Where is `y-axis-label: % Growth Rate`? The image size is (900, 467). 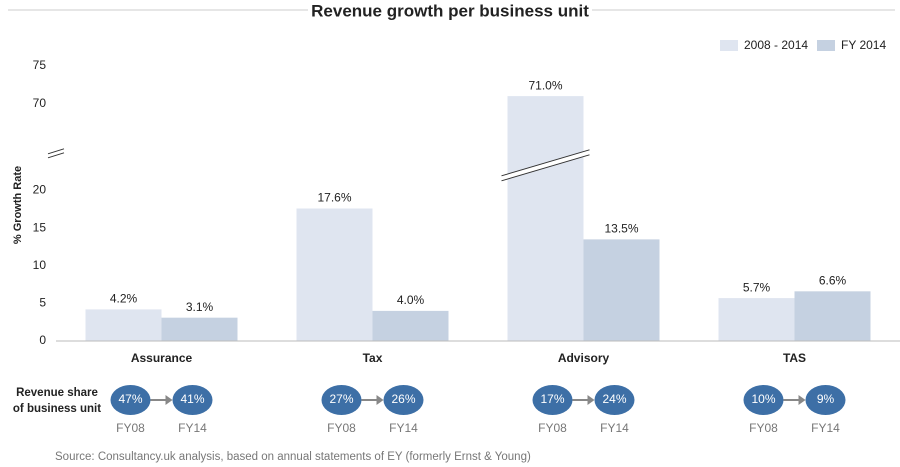
y-axis-label: % Growth Rate is located at coordinates (18, 205).